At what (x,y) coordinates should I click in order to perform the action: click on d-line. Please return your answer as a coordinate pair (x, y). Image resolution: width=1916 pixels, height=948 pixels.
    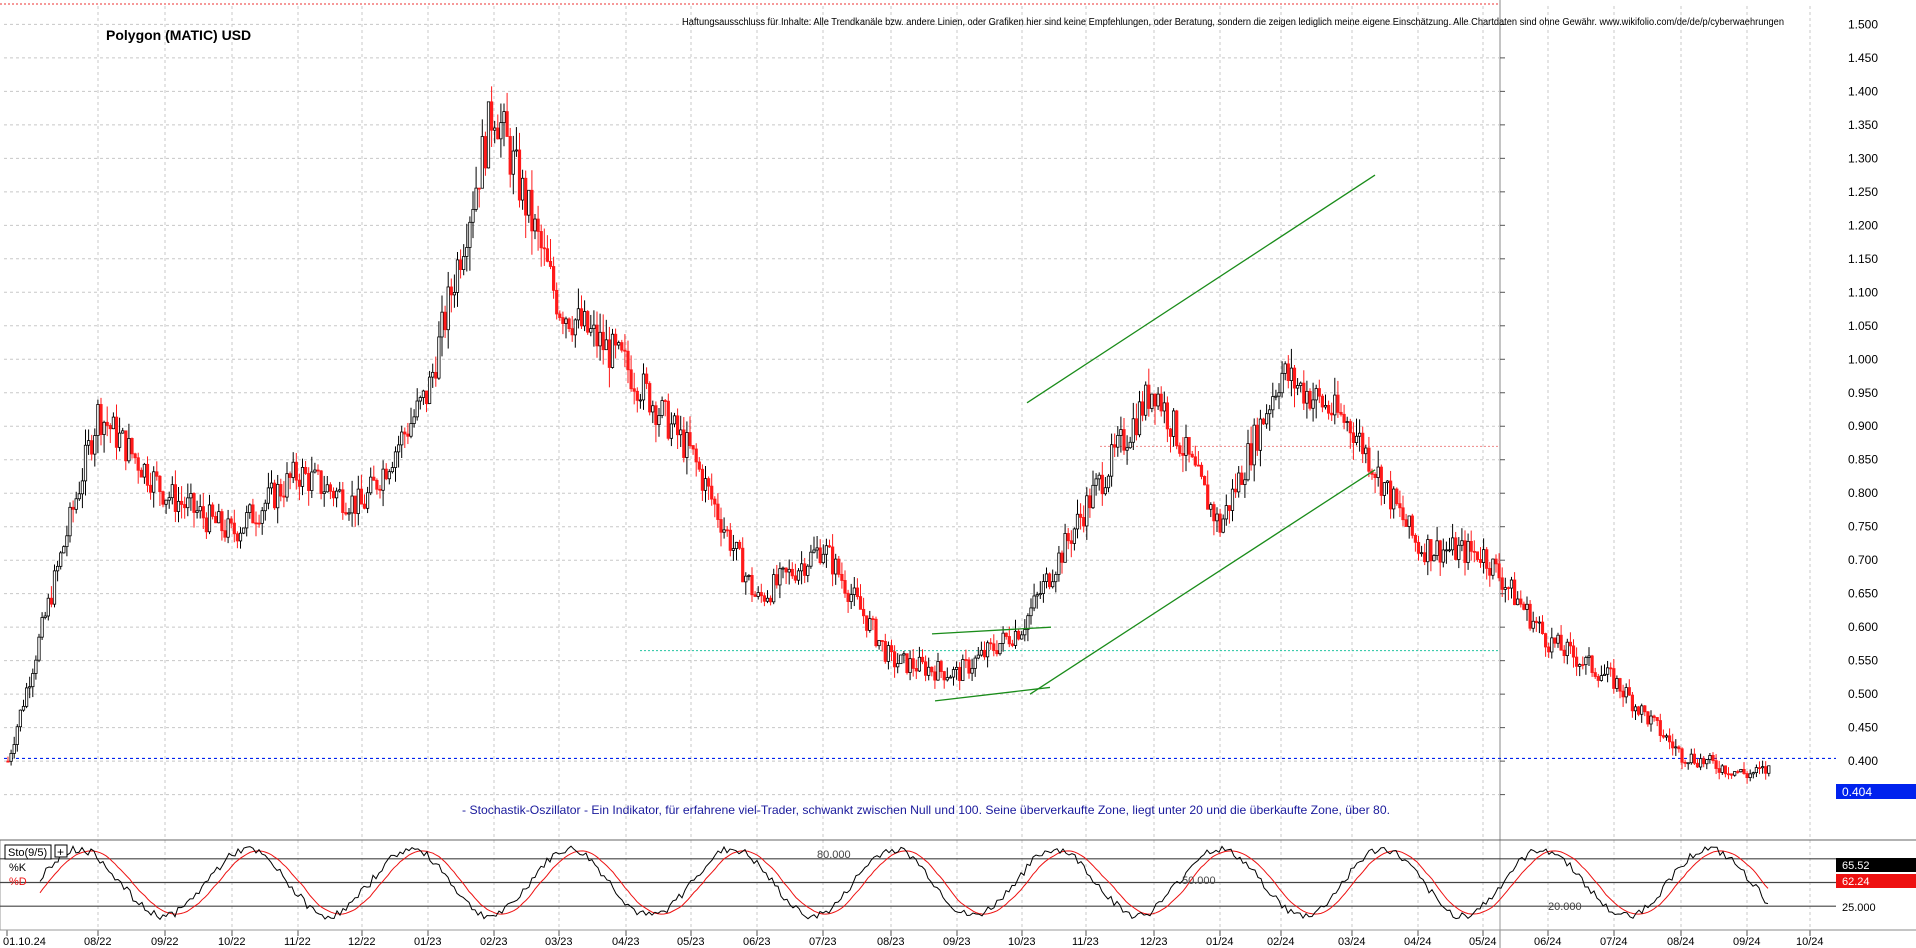
    Looking at the image, I should click on (904, 882).